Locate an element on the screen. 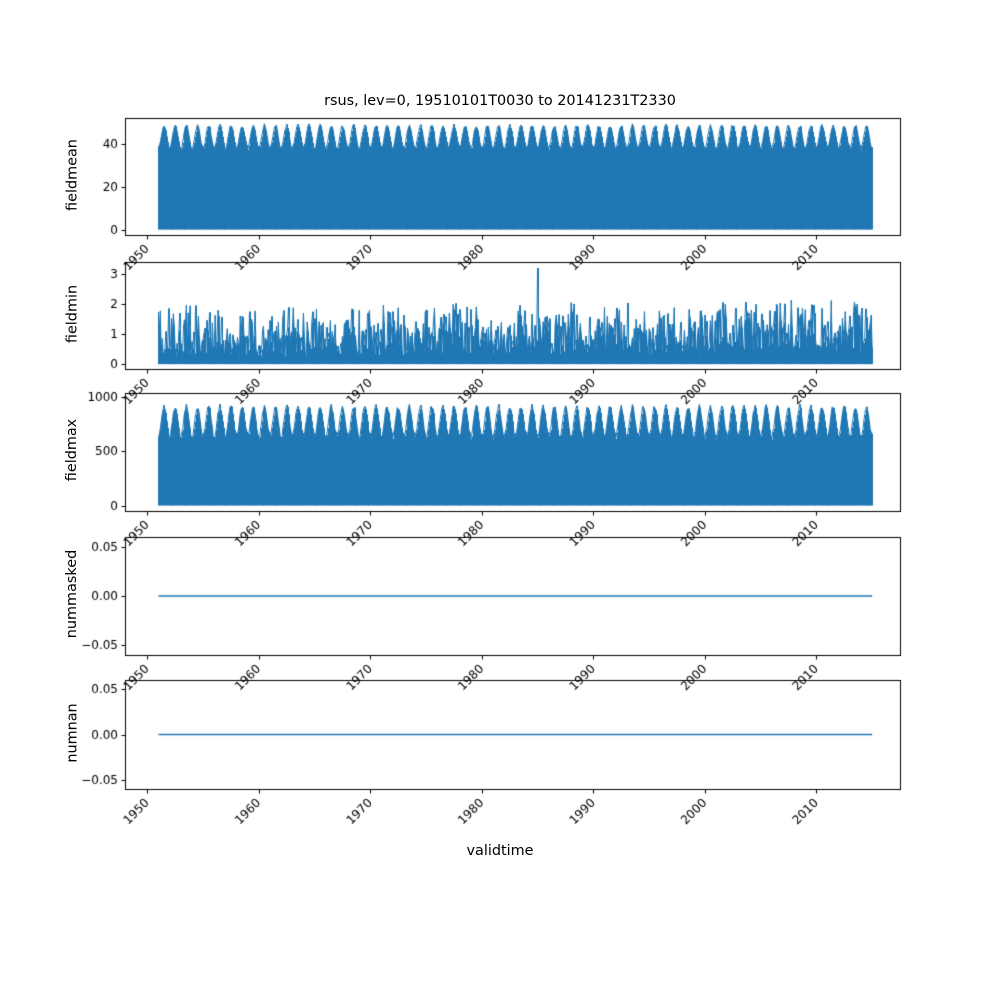  y-axis-label-numnan: numnan is located at coordinates (72, 732).